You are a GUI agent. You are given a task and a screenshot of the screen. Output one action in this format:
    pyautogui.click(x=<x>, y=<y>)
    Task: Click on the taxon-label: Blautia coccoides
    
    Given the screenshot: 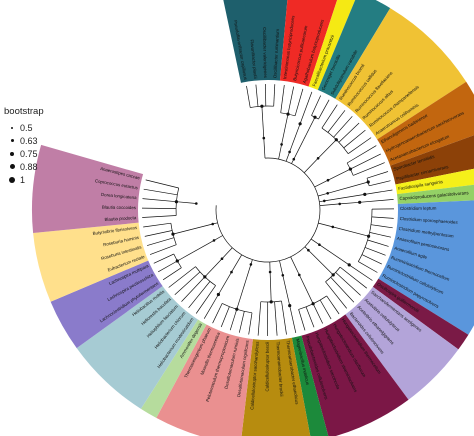 What is the action you would take?
    pyautogui.click(x=119, y=208)
    